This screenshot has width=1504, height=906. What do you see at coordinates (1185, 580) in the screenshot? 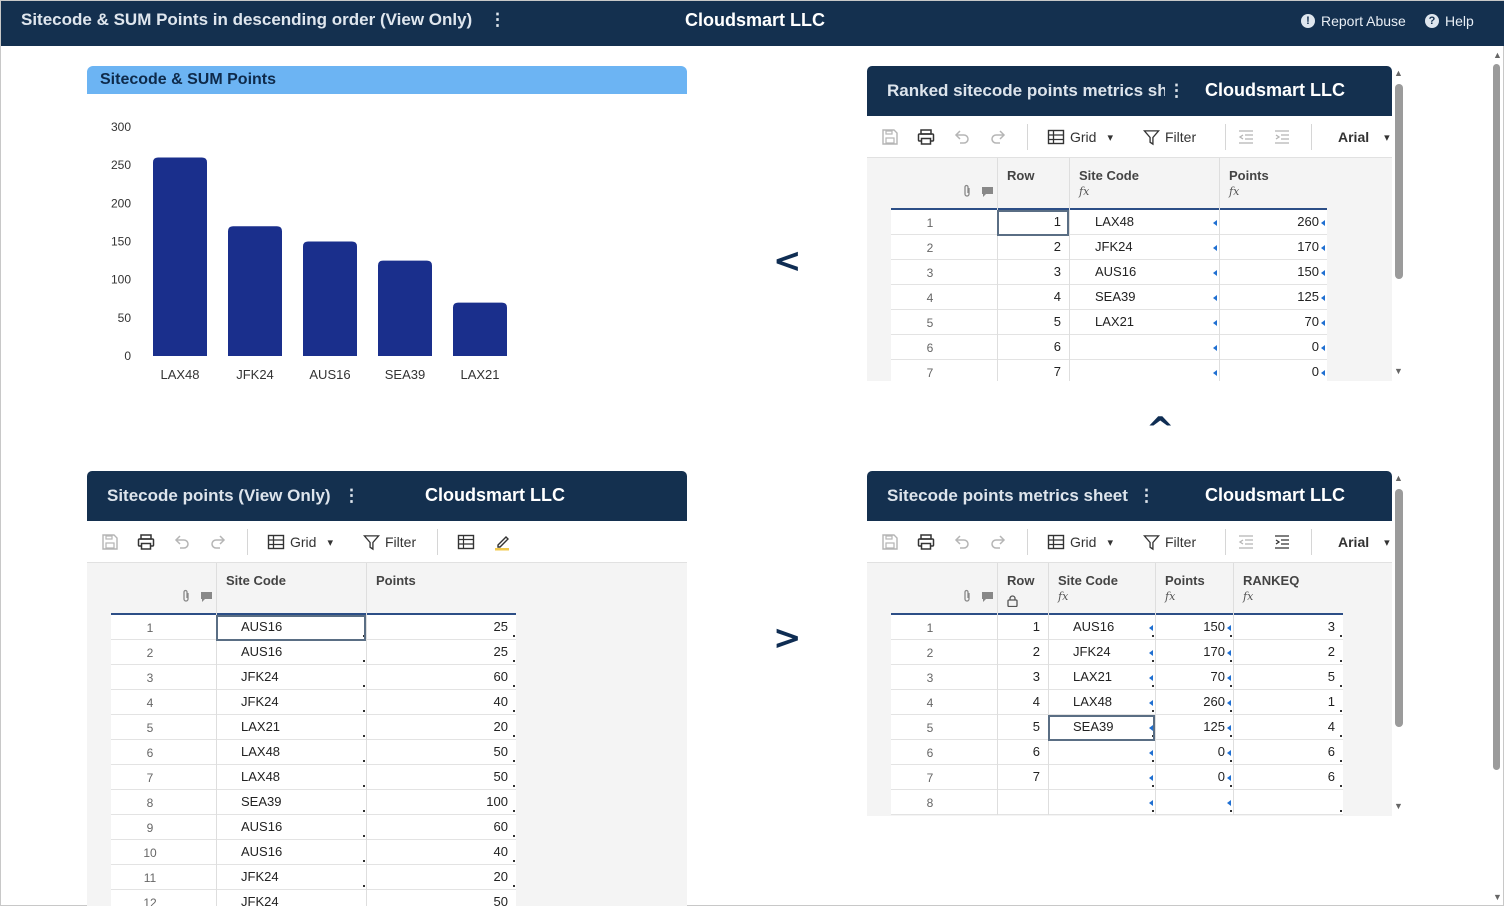
I see `column-header: Points` at bounding box center [1185, 580].